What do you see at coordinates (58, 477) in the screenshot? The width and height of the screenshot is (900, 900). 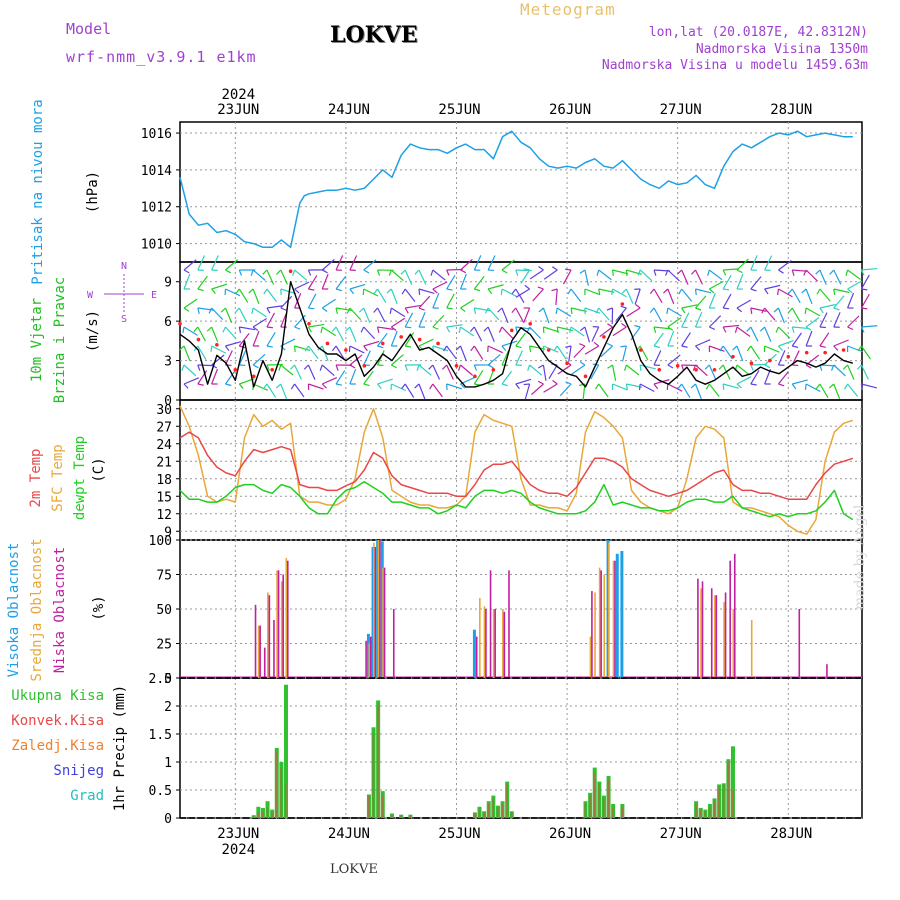 I see `temp-label-sfc: SFC Temp` at bounding box center [58, 477].